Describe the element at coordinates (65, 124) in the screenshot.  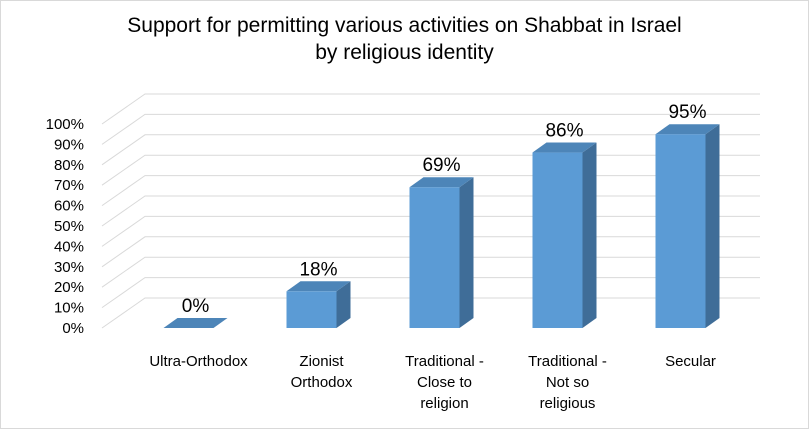
I see `y-tick-label: 100%` at that location.